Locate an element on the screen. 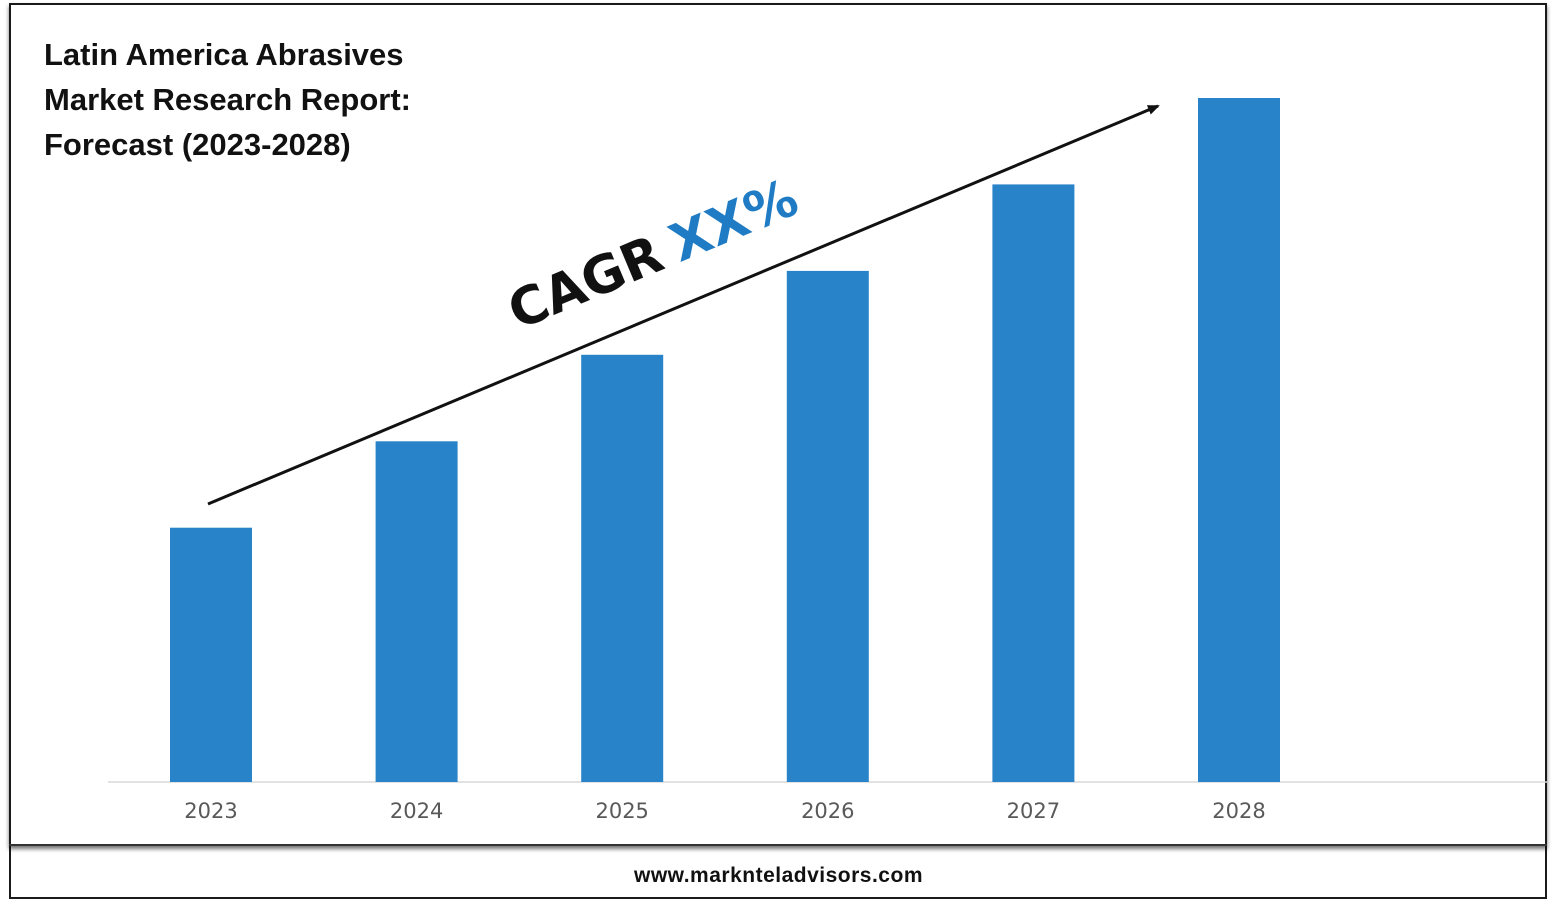 This screenshot has width=1557, height=906. bar-2027 is located at coordinates (1033, 483).